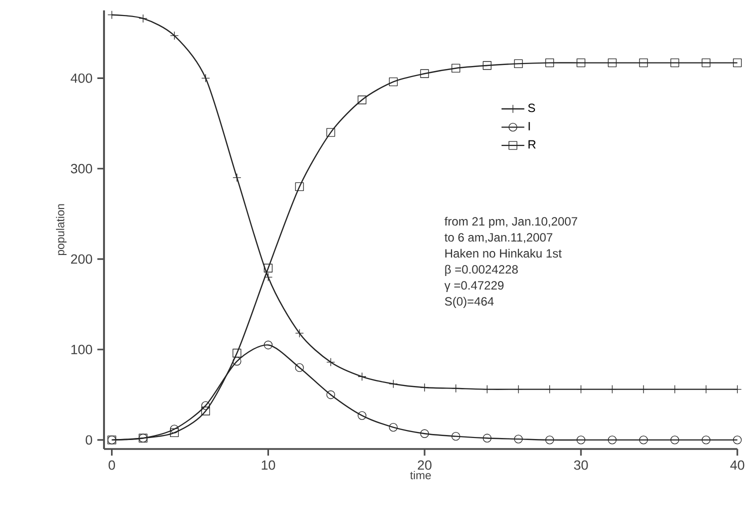 The width and height of the screenshot is (756, 521). Describe the element at coordinates (474, 286) in the screenshot. I see `annotation: γ =0.47229` at that location.